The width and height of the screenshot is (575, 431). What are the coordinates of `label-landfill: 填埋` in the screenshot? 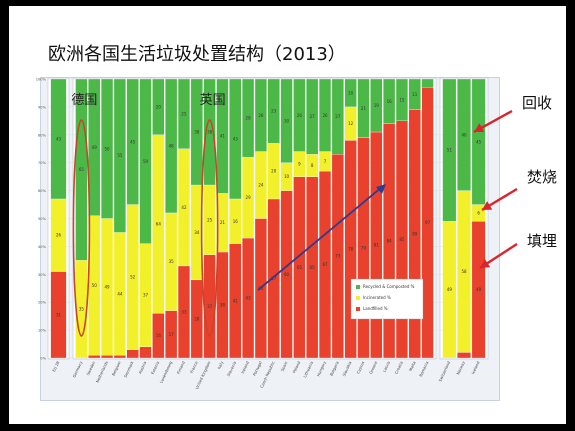 It's located at (542, 241).